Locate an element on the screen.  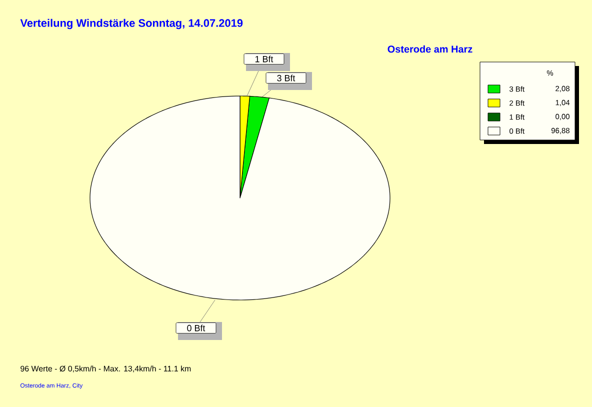
chart-title: Verteilung Windstärke Sonntag, 14.07.2019 is located at coordinates (131, 24).